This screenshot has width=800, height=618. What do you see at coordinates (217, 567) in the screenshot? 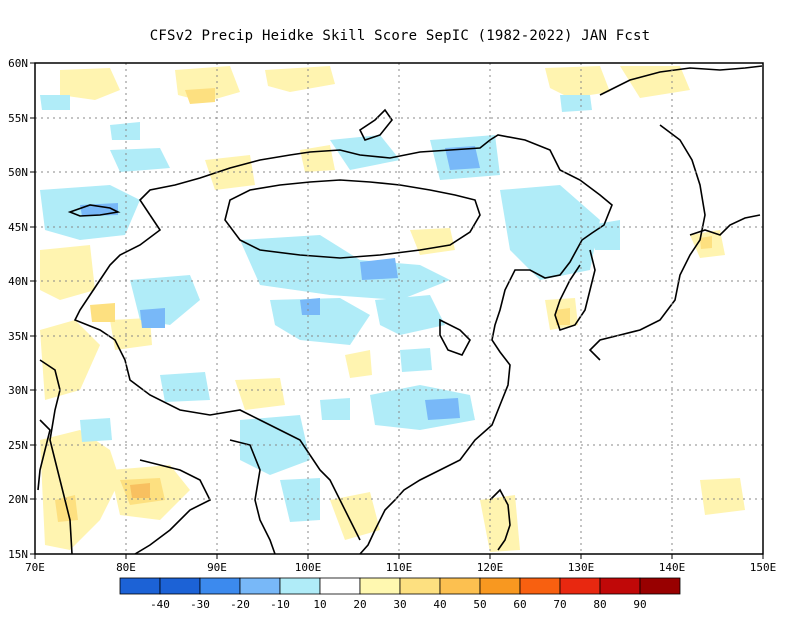
I see `lon-label: 90E` at bounding box center [217, 567].